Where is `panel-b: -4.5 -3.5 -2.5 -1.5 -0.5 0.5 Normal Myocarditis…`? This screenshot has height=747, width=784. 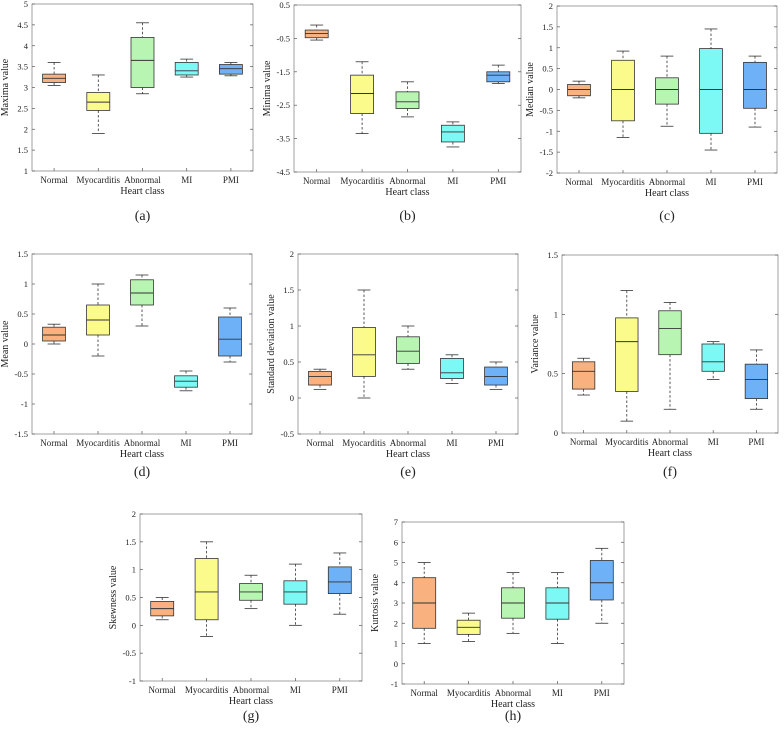 panel-b: -4.5 -3.5 -2.5 -1.5 -0.5 0.5 Normal Myocarditis… is located at coordinates (392, 112).